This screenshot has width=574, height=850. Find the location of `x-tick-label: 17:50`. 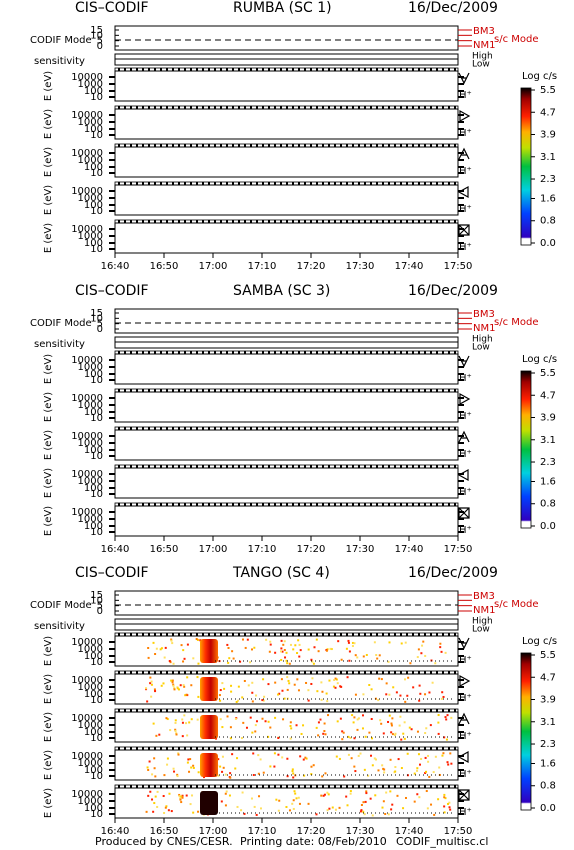

x-tick-label: 17:50 is located at coordinates (458, 549).